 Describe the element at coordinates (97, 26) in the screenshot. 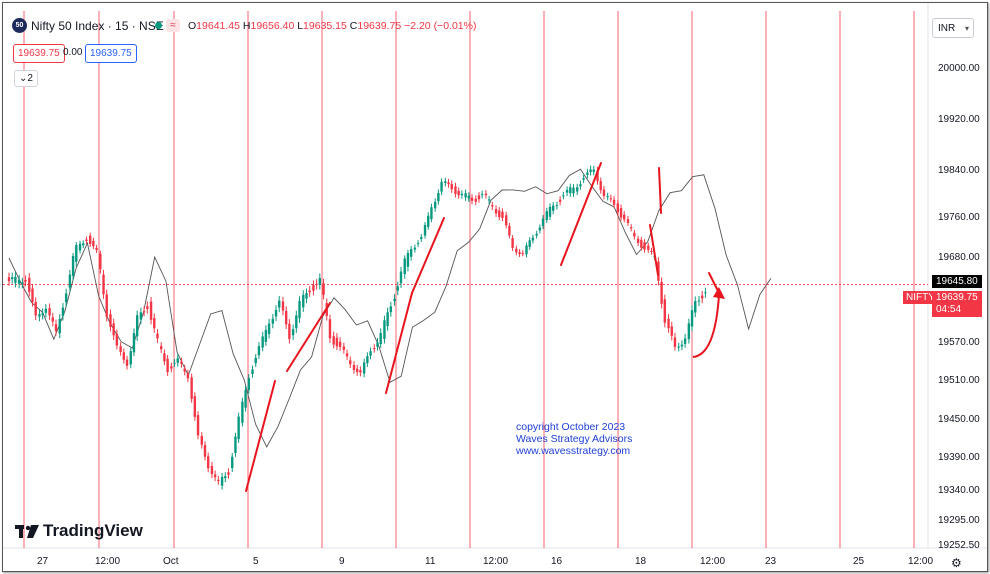

I see `symbol-title: Nifty 50 Index · 15 · NSE` at that location.